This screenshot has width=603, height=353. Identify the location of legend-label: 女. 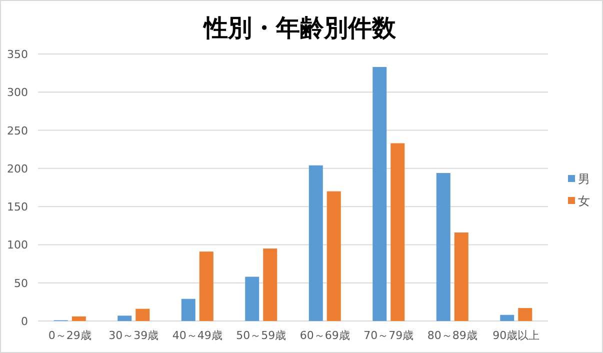
(584, 201).